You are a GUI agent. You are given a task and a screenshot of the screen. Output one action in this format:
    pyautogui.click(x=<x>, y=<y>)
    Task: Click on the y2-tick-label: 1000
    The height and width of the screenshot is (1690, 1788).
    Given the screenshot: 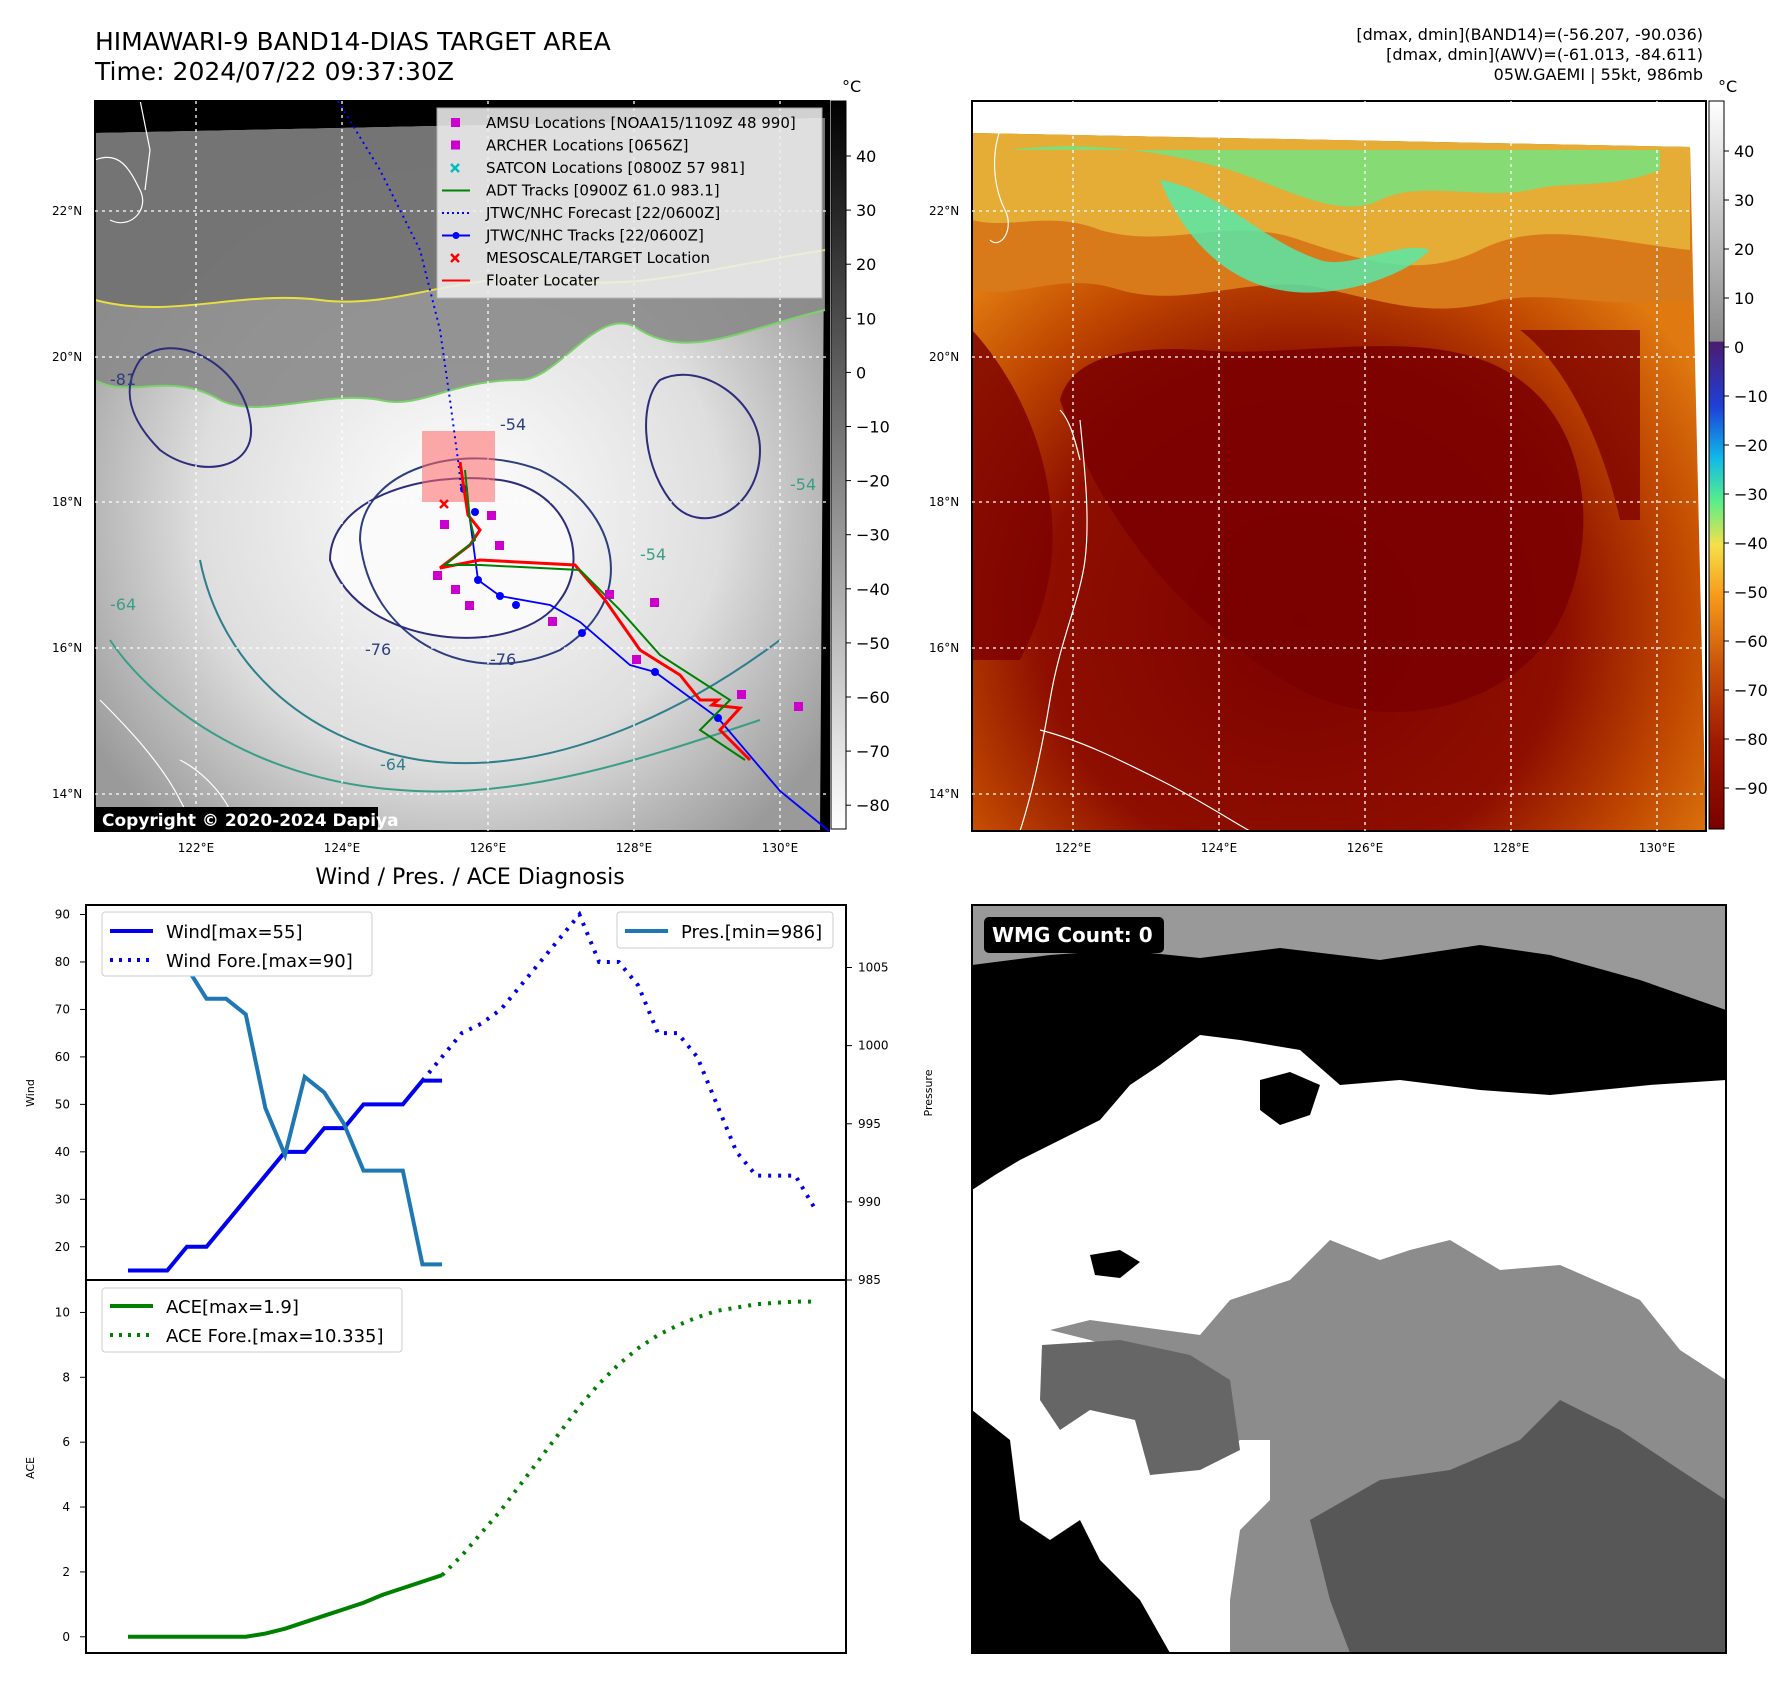 What is the action you would take?
    pyautogui.click(x=873, y=1046)
    